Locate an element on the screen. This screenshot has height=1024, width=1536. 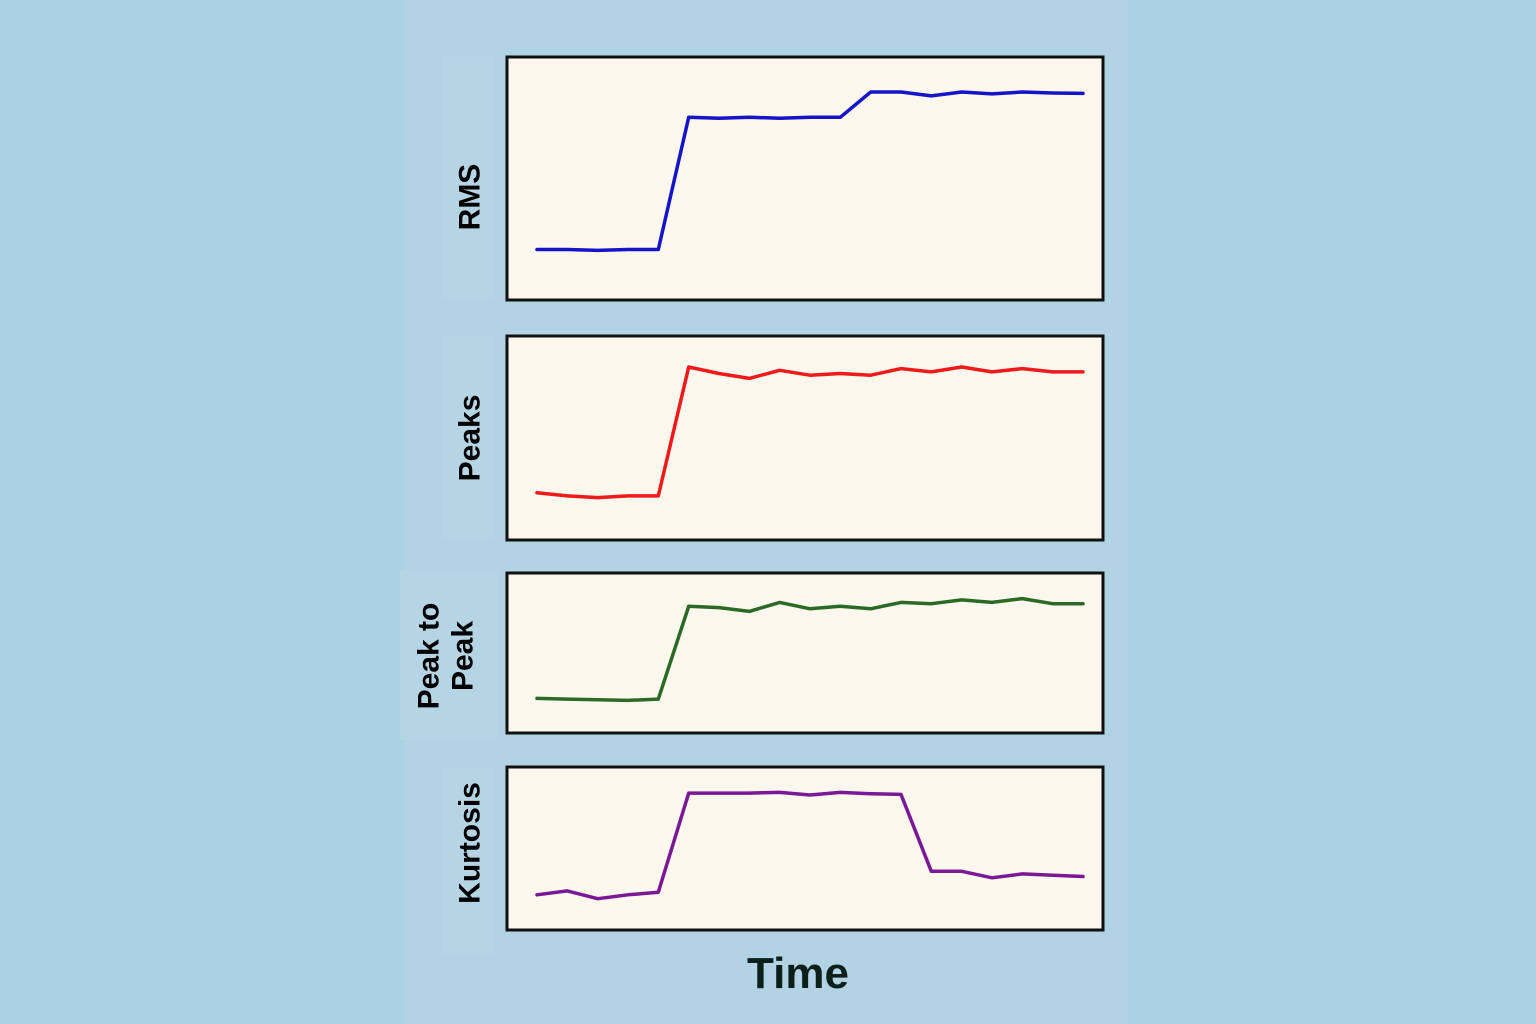
plot-area-peaks is located at coordinates (805, 438).